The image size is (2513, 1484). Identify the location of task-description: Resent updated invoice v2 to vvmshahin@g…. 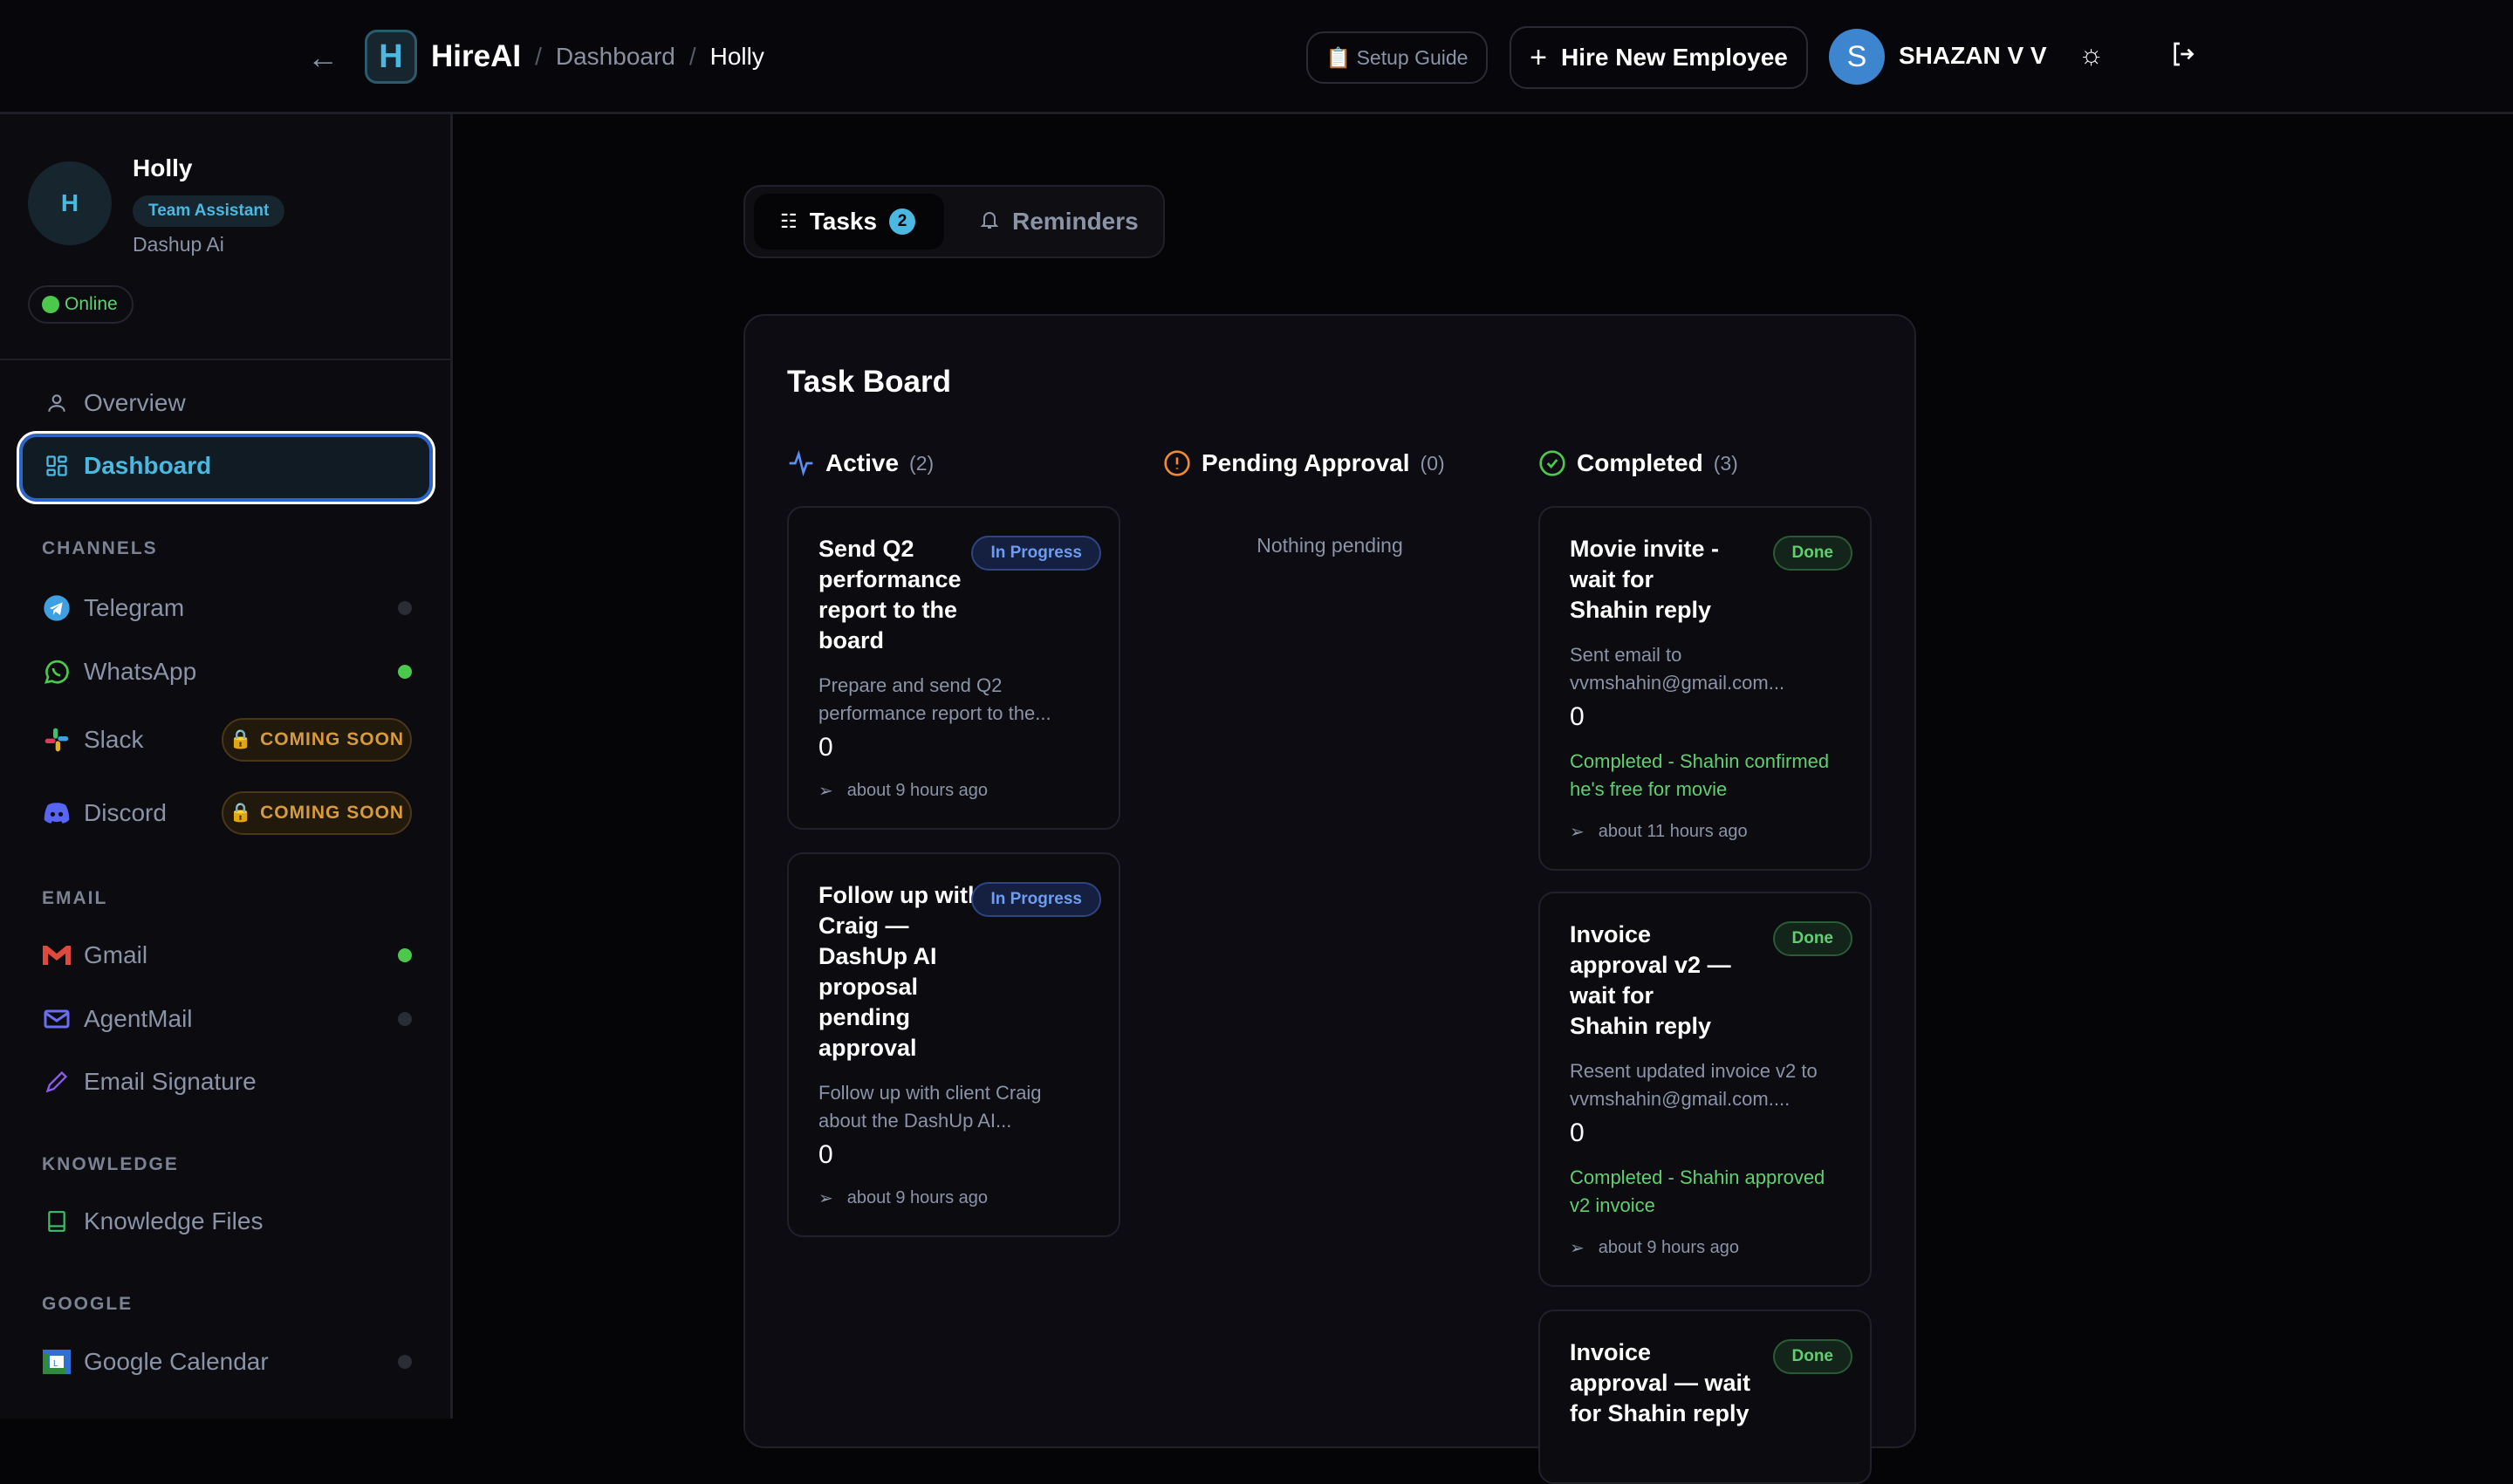
(1694, 1085).